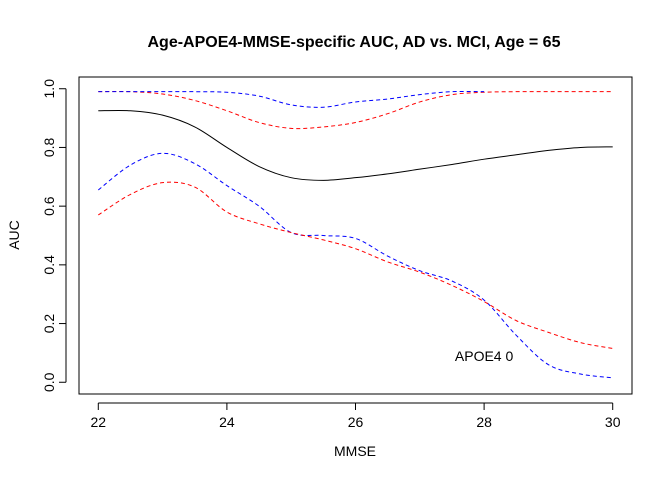 The image size is (672, 480). Describe the element at coordinates (54, 235) in the screenshot. I see `y-axis: 0.0 0.2 0.4 0.6 0.8 1.0` at that location.